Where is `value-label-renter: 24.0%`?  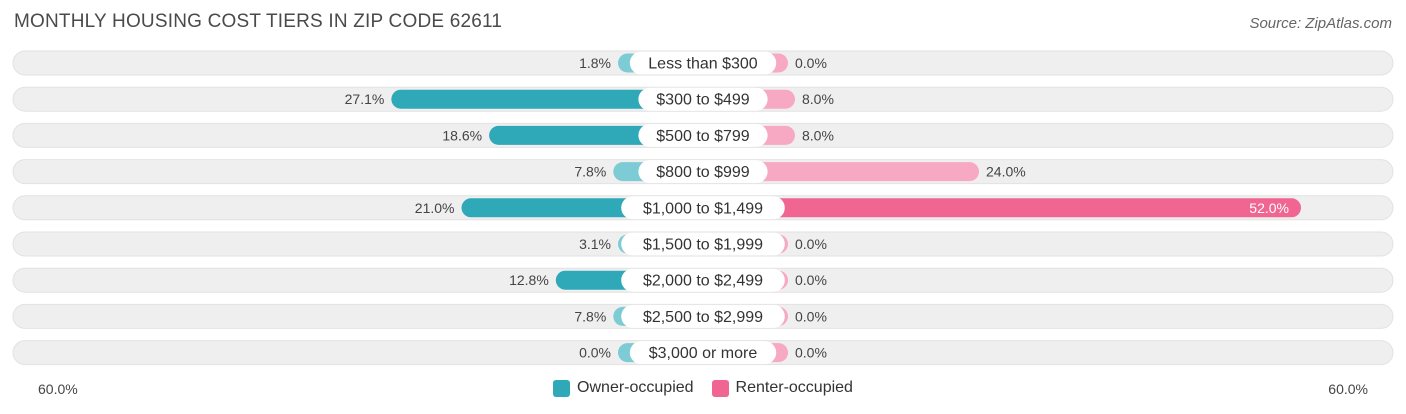 value-label-renter: 24.0% is located at coordinates (1006, 172).